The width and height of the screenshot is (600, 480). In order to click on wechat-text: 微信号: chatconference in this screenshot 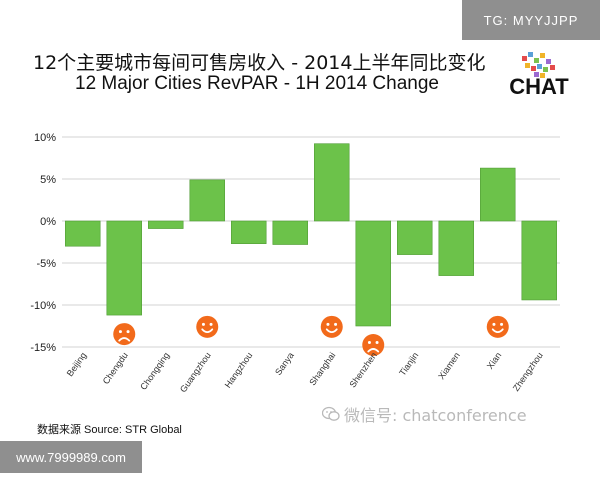, I will do `click(435, 415)`.